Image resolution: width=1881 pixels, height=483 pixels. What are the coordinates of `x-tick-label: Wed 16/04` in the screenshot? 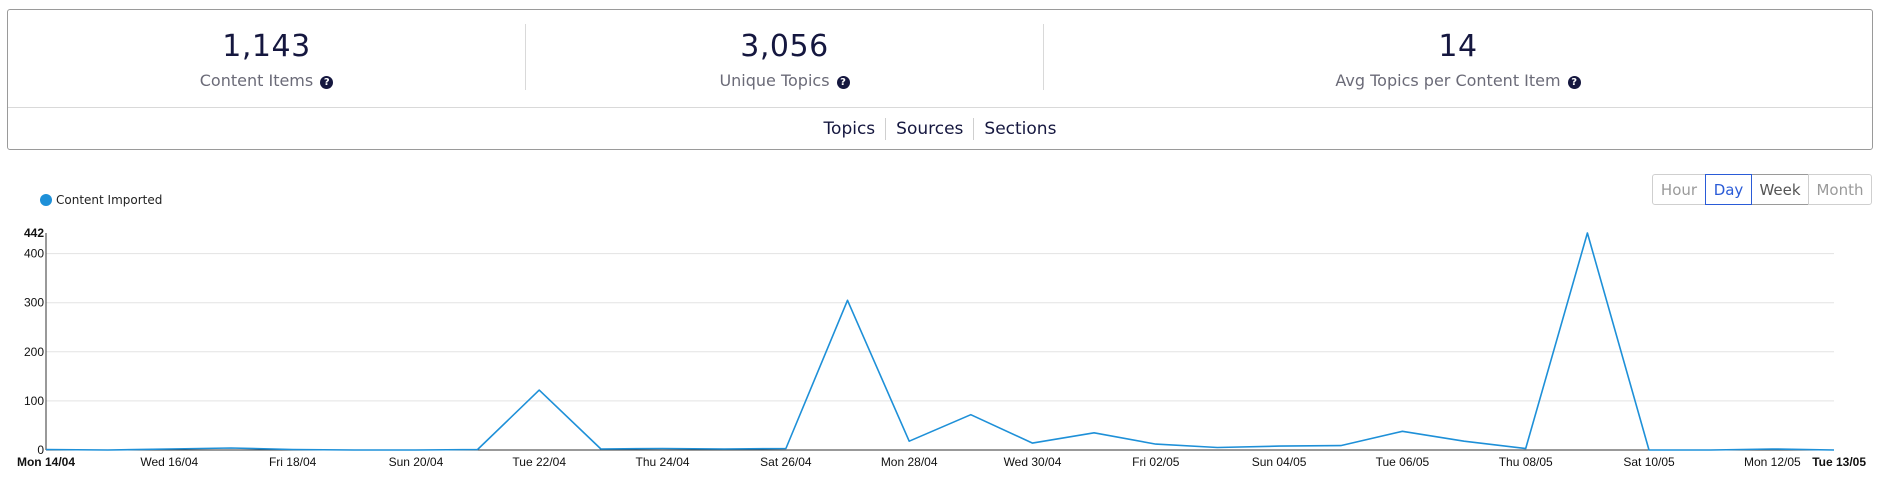 It's located at (169, 462).